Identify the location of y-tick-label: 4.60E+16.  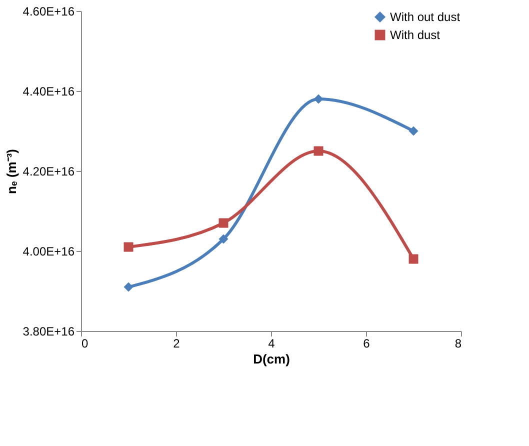
(48, 11).